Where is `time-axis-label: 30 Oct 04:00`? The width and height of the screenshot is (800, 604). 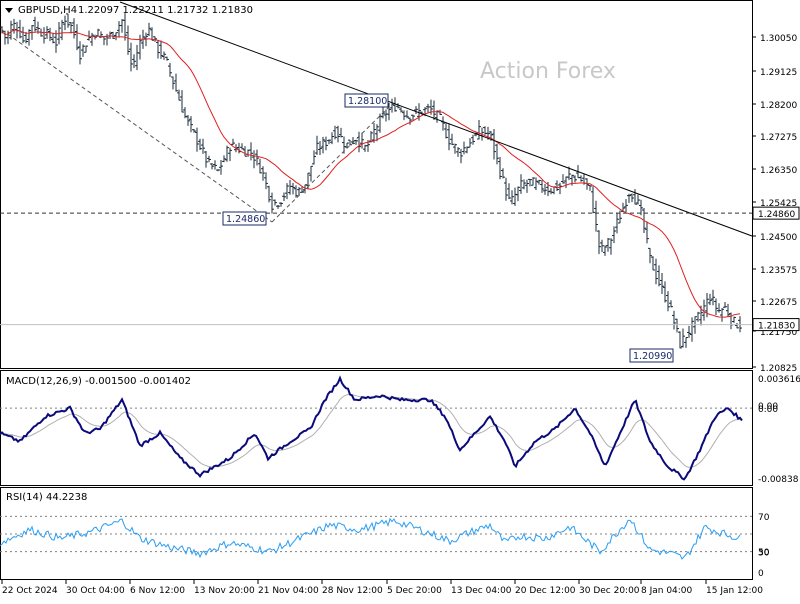
time-axis-label: 30 Oct 04:00 is located at coordinates (95, 591).